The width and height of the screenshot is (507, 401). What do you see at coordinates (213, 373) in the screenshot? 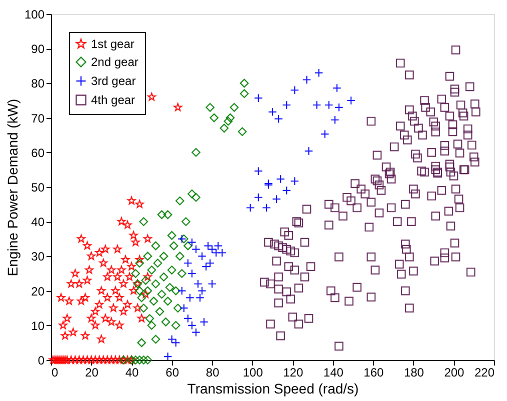
I see `x-tick-label: 80` at bounding box center [213, 373].